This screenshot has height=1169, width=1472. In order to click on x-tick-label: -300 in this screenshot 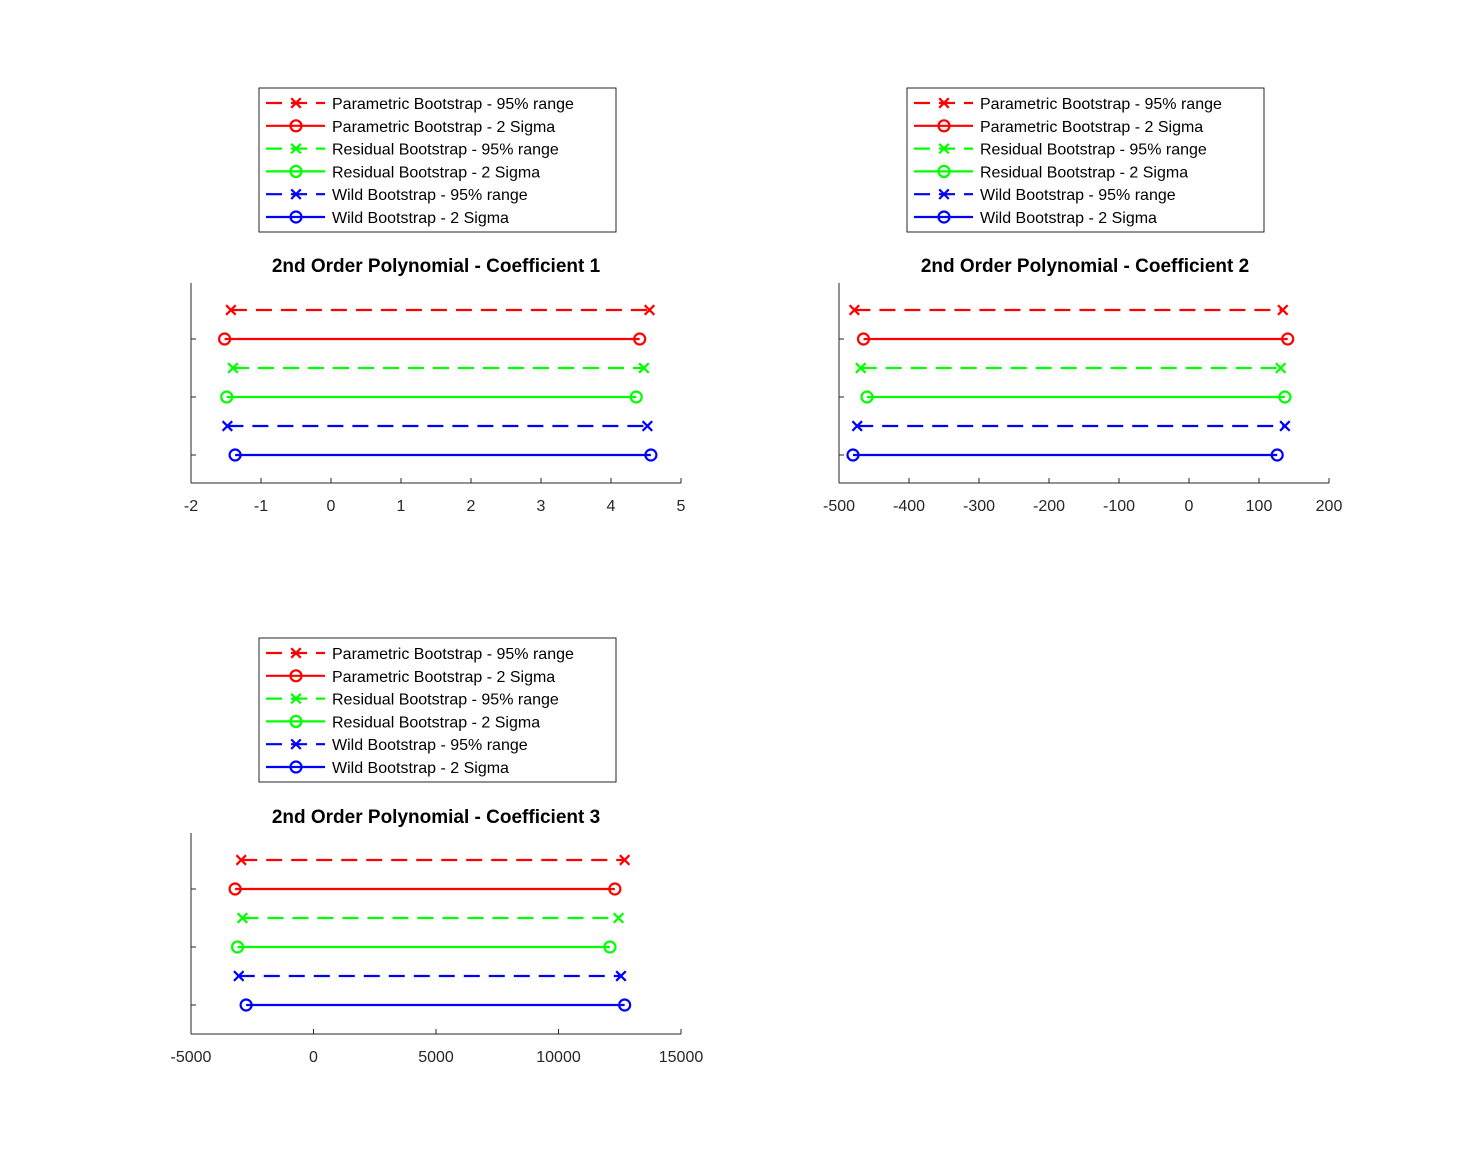, I will do `click(979, 506)`.